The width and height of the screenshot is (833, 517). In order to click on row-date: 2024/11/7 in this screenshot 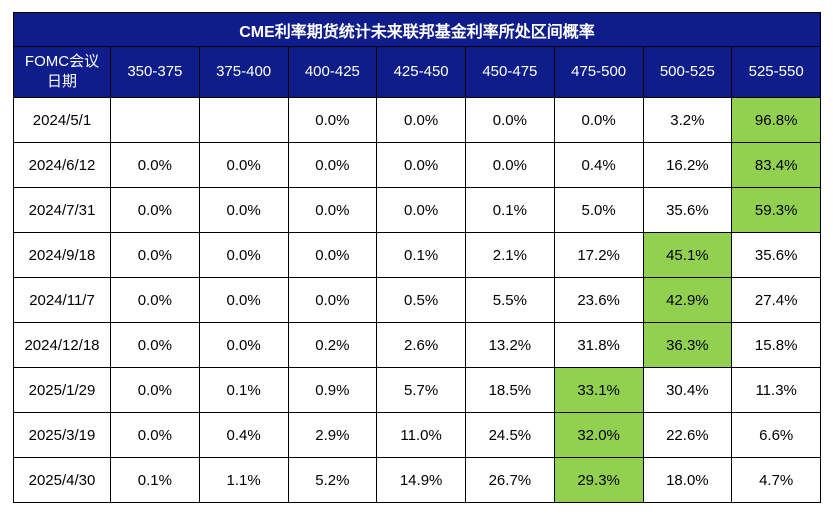, I will do `click(62, 300)`.